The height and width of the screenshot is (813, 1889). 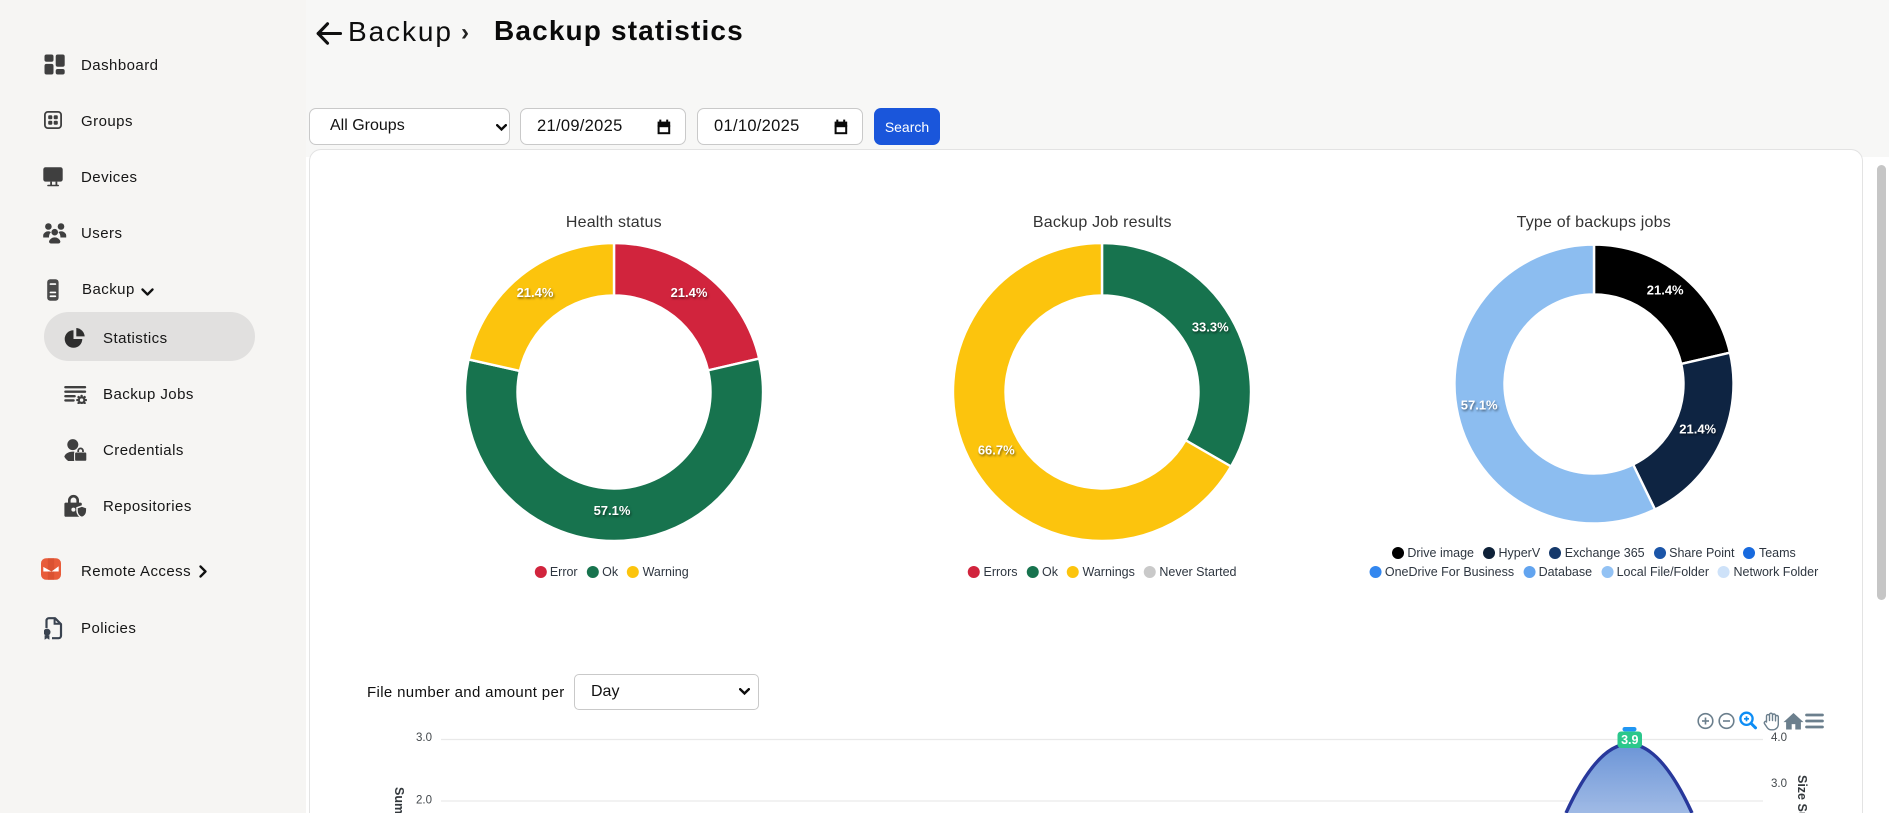 I want to click on svg-text: Sum, so click(x=399, y=800).